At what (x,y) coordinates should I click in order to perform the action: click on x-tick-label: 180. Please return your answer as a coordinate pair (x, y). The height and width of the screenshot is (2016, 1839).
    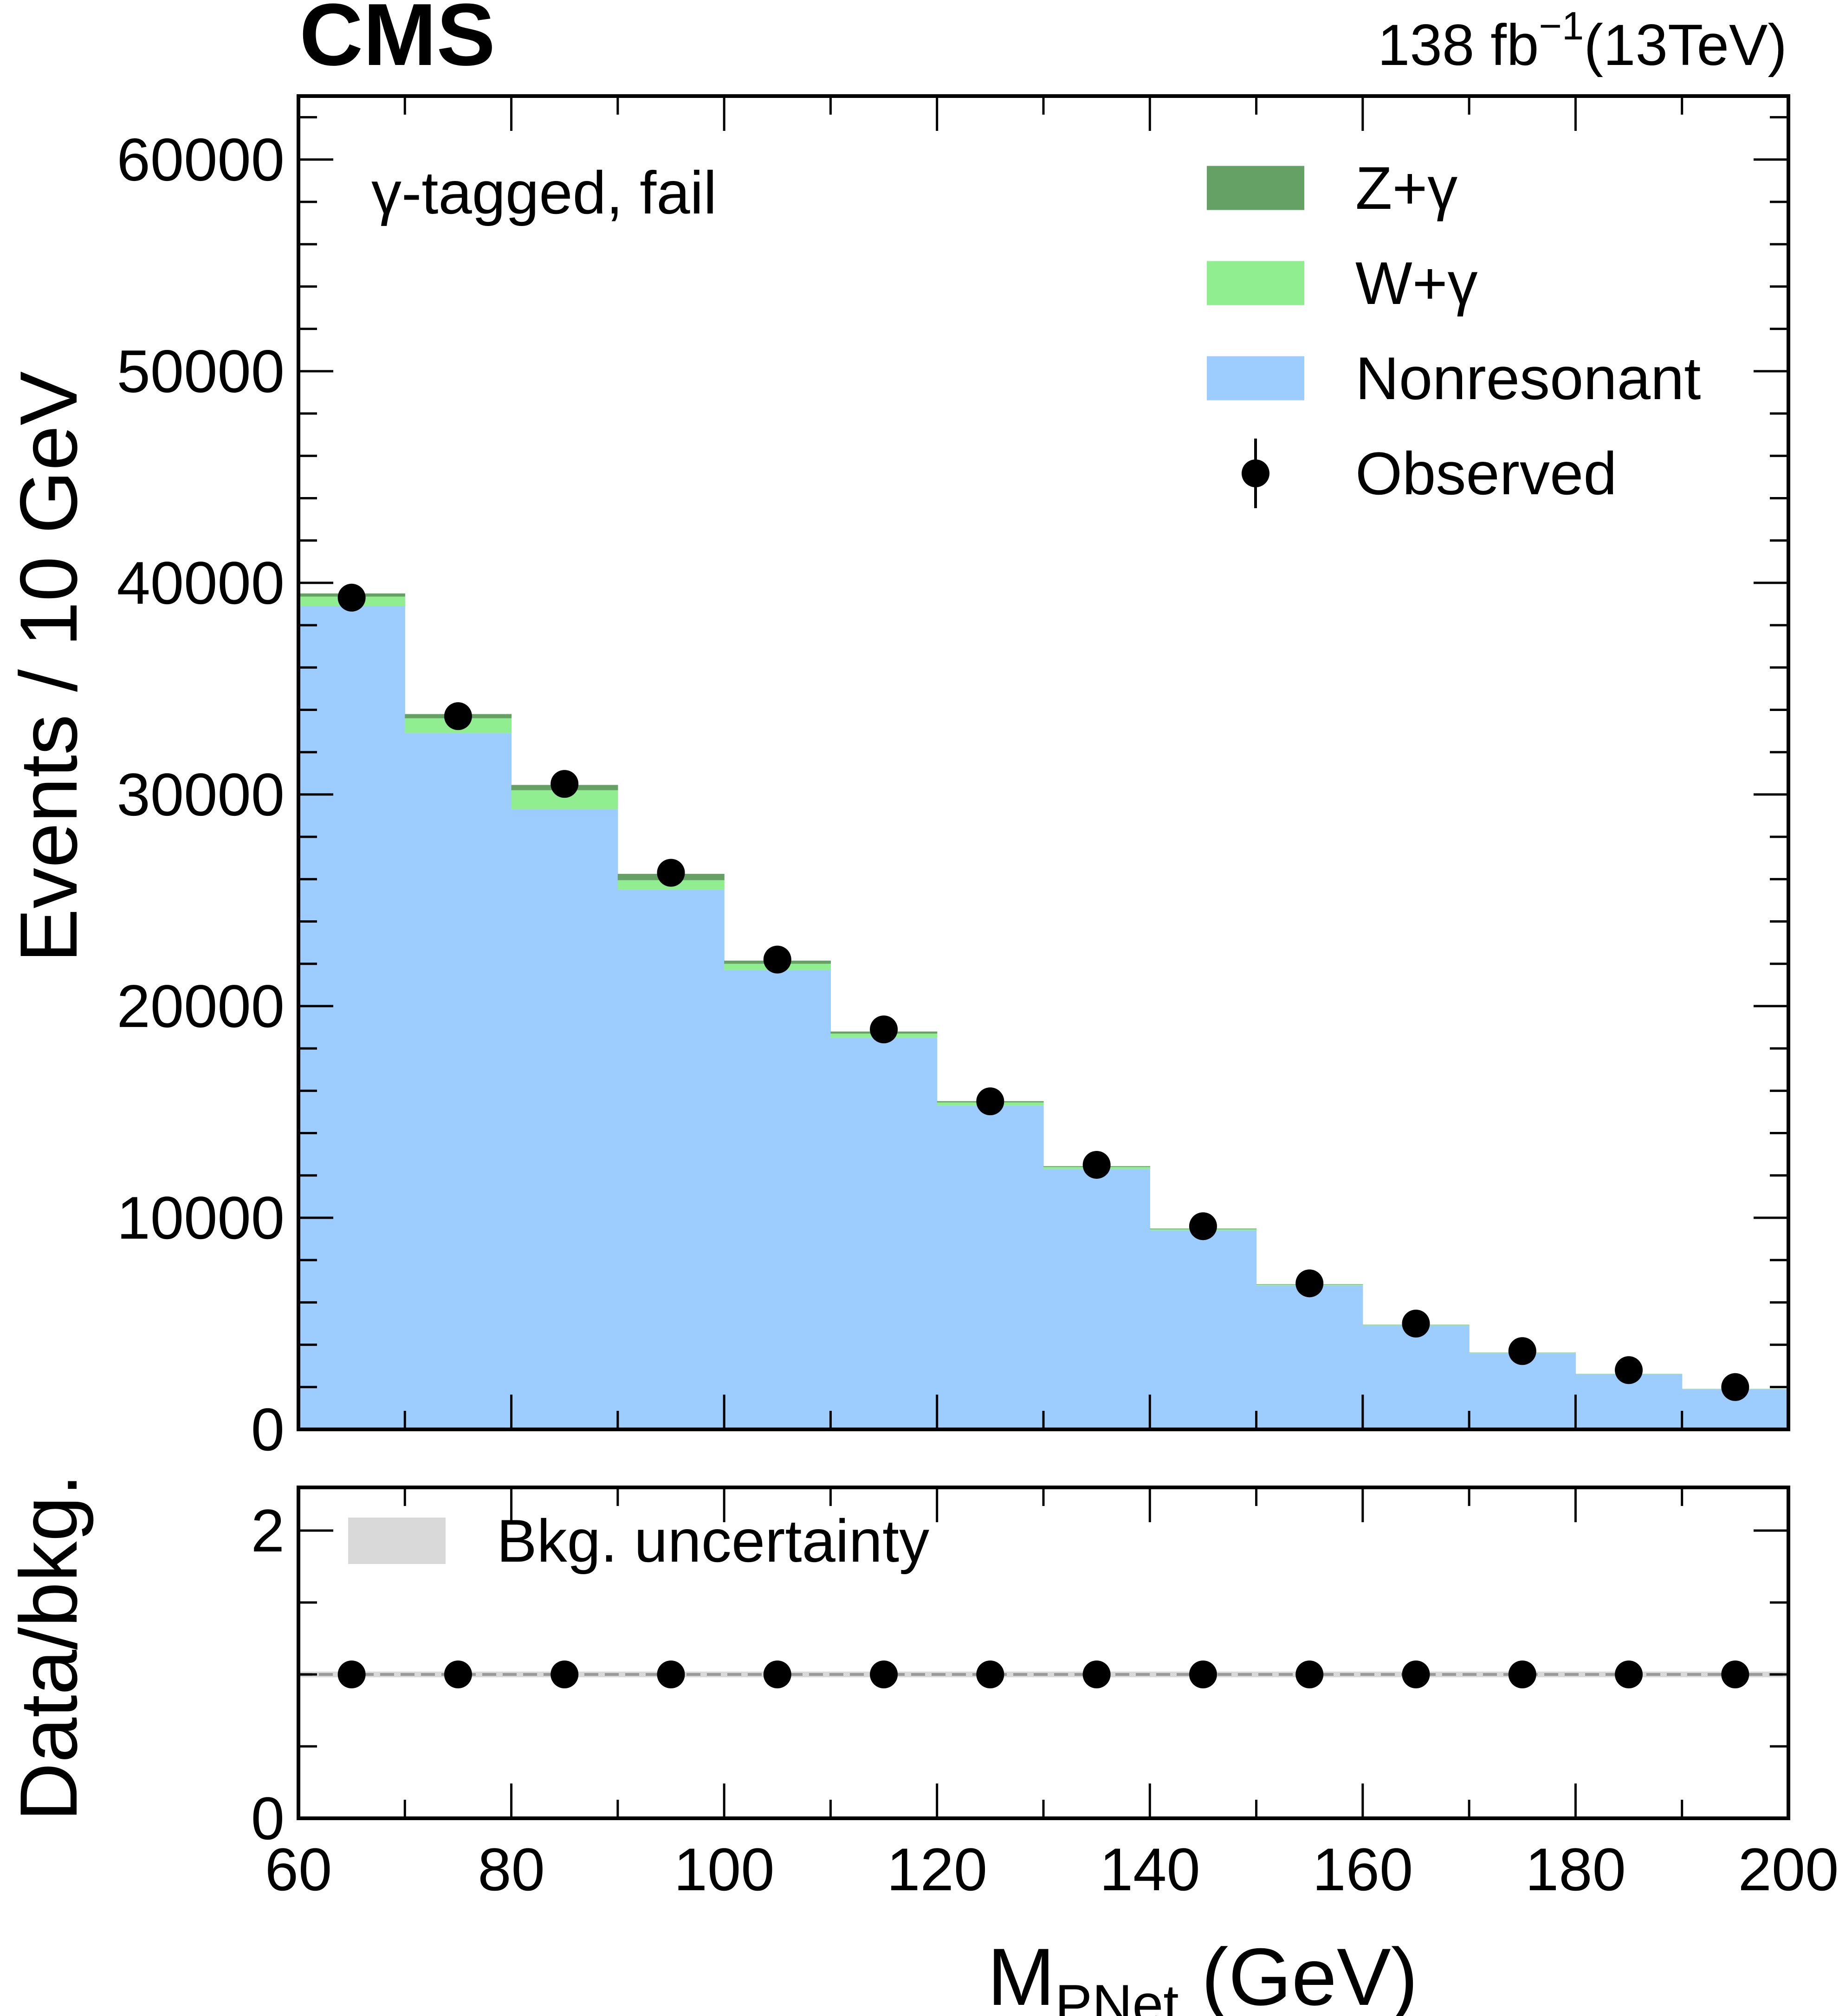
    Looking at the image, I should click on (1575, 1869).